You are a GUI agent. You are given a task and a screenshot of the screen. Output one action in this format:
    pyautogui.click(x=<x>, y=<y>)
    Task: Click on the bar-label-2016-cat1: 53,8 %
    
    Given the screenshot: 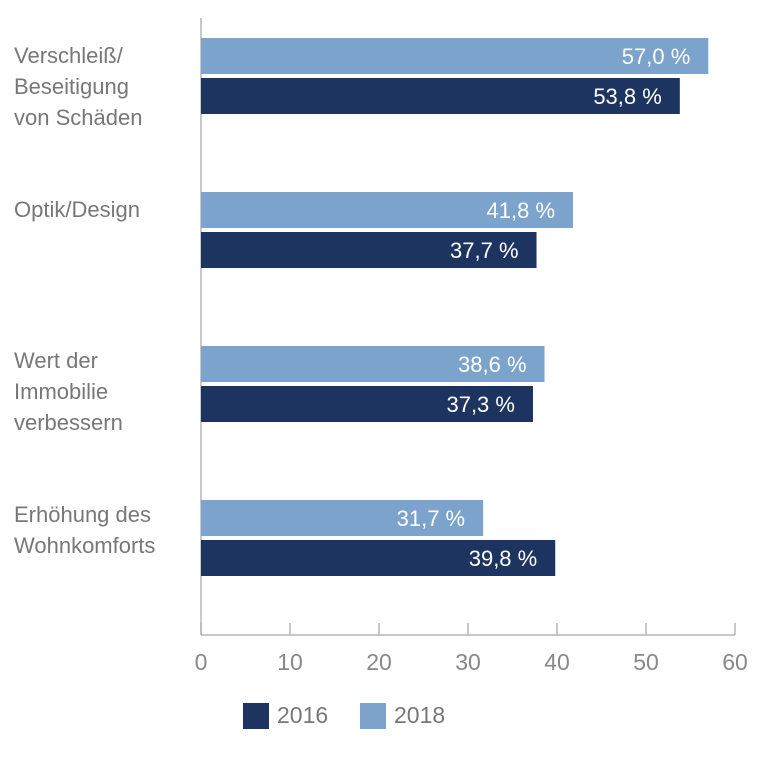 What is the action you would take?
    pyautogui.click(x=627, y=96)
    